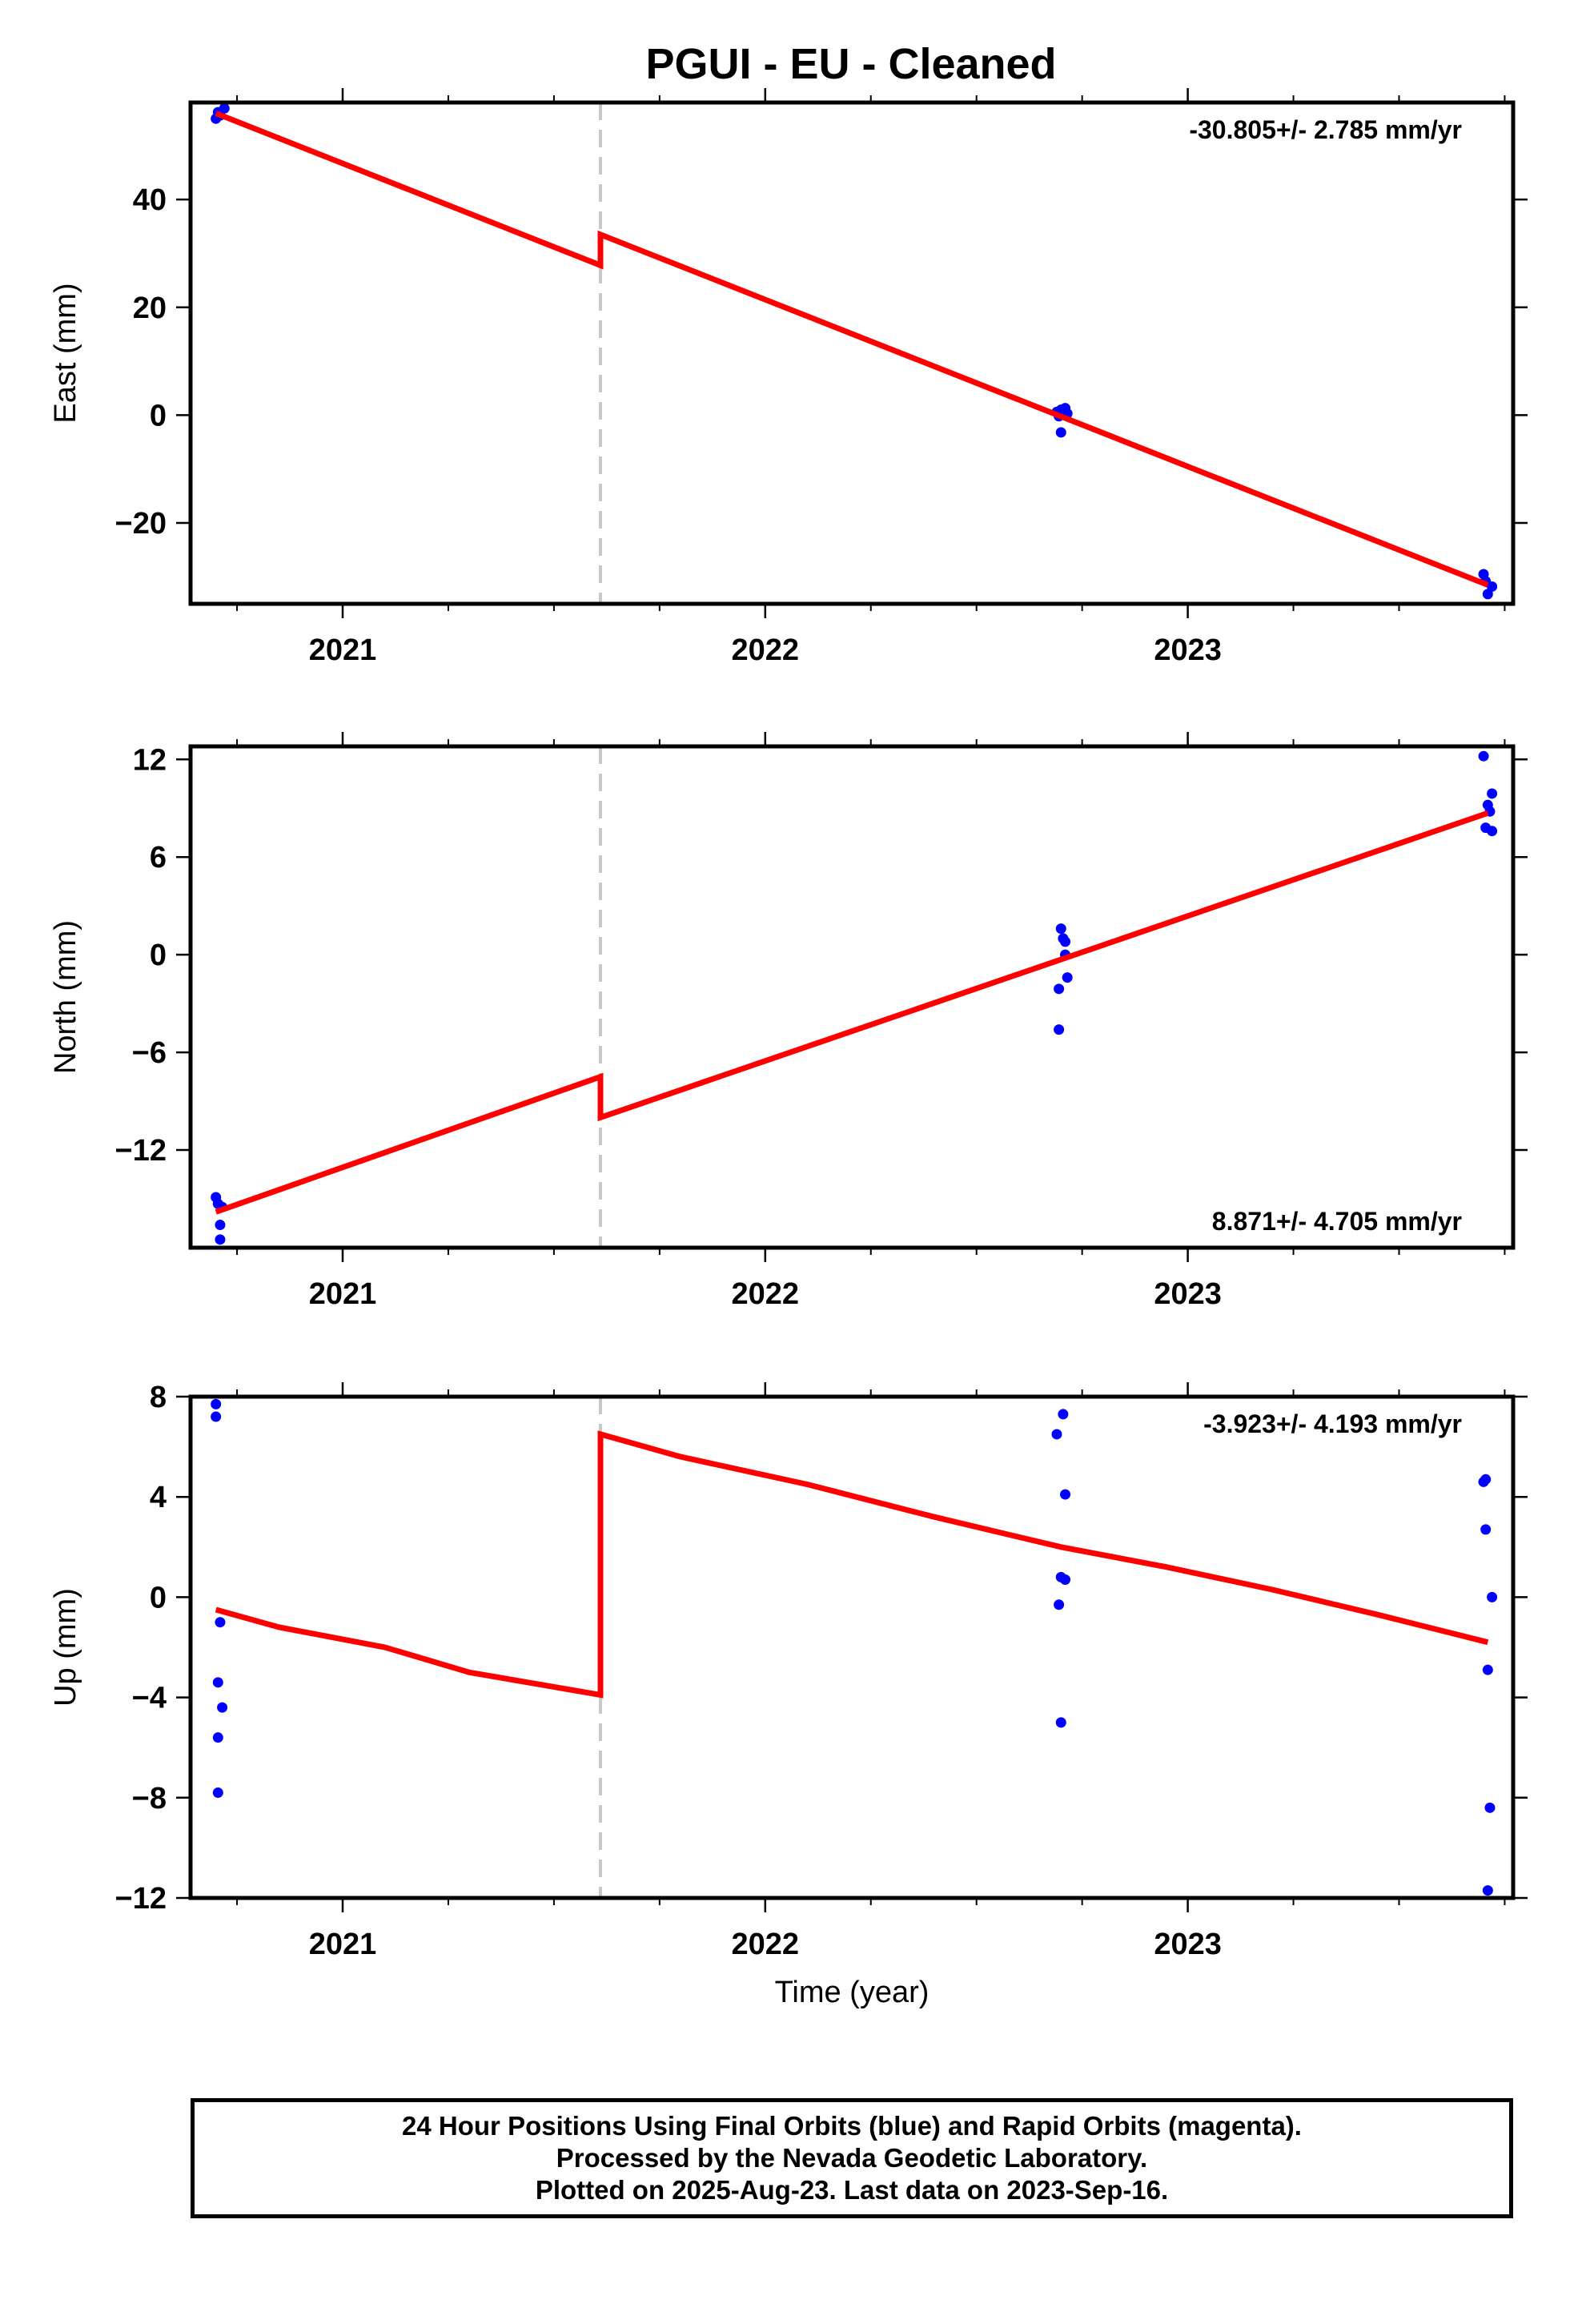  I want to click on y-tick-label: 40, so click(150, 200).